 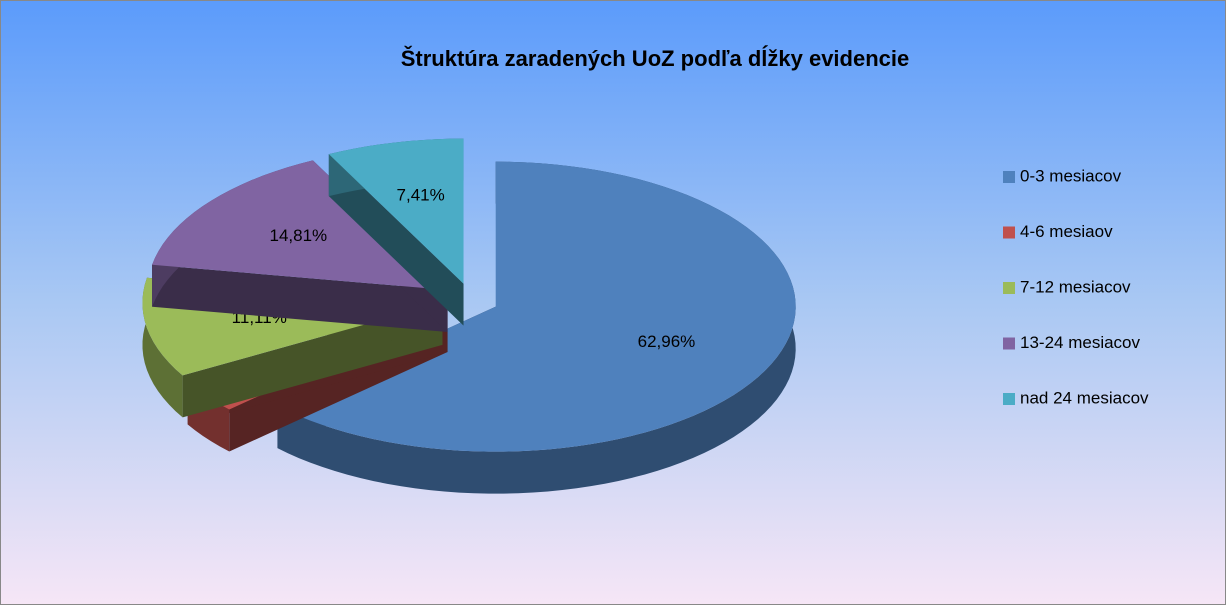 What do you see at coordinates (421, 195) in the screenshot?
I see `data-label: 7,41%` at bounding box center [421, 195].